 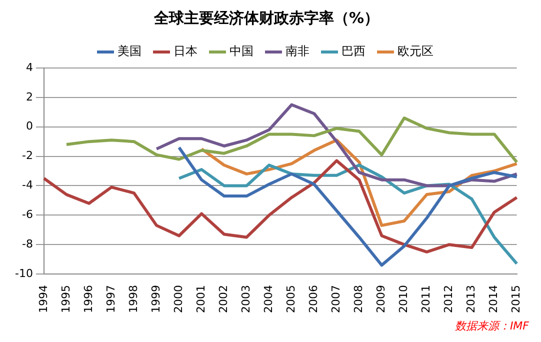 I want to click on legend-label: 欧元区, so click(x=416, y=51).